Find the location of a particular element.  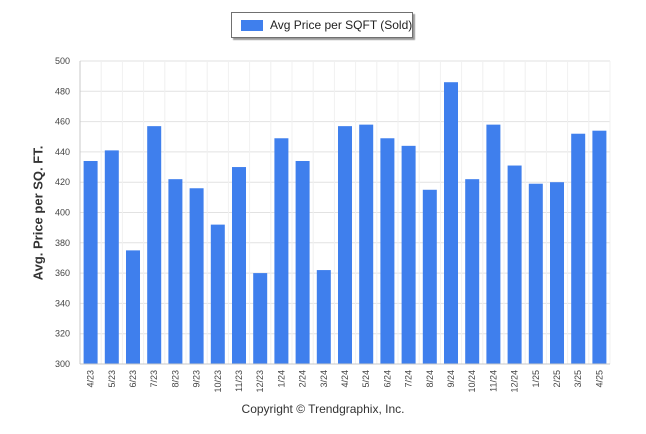

x-tick-label: 7/23 is located at coordinates (154, 379).